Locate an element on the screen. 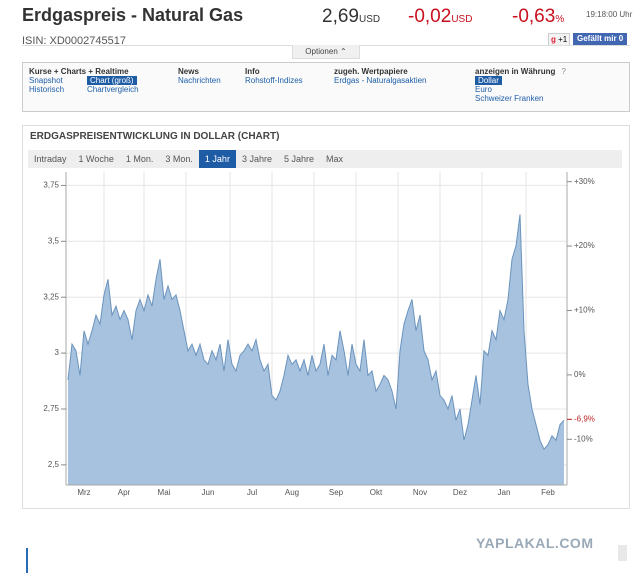 The width and height of the screenshot is (640, 573). nav-column: Info Rohstoff-Indizes is located at coordinates (274, 76).